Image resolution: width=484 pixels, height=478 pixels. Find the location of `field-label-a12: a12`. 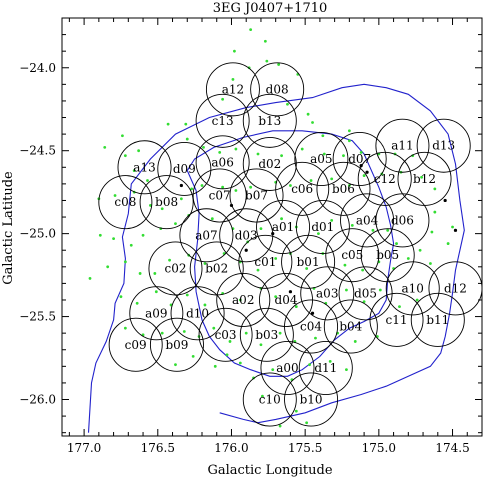

field-label-a12: a12 is located at coordinates (233, 89).